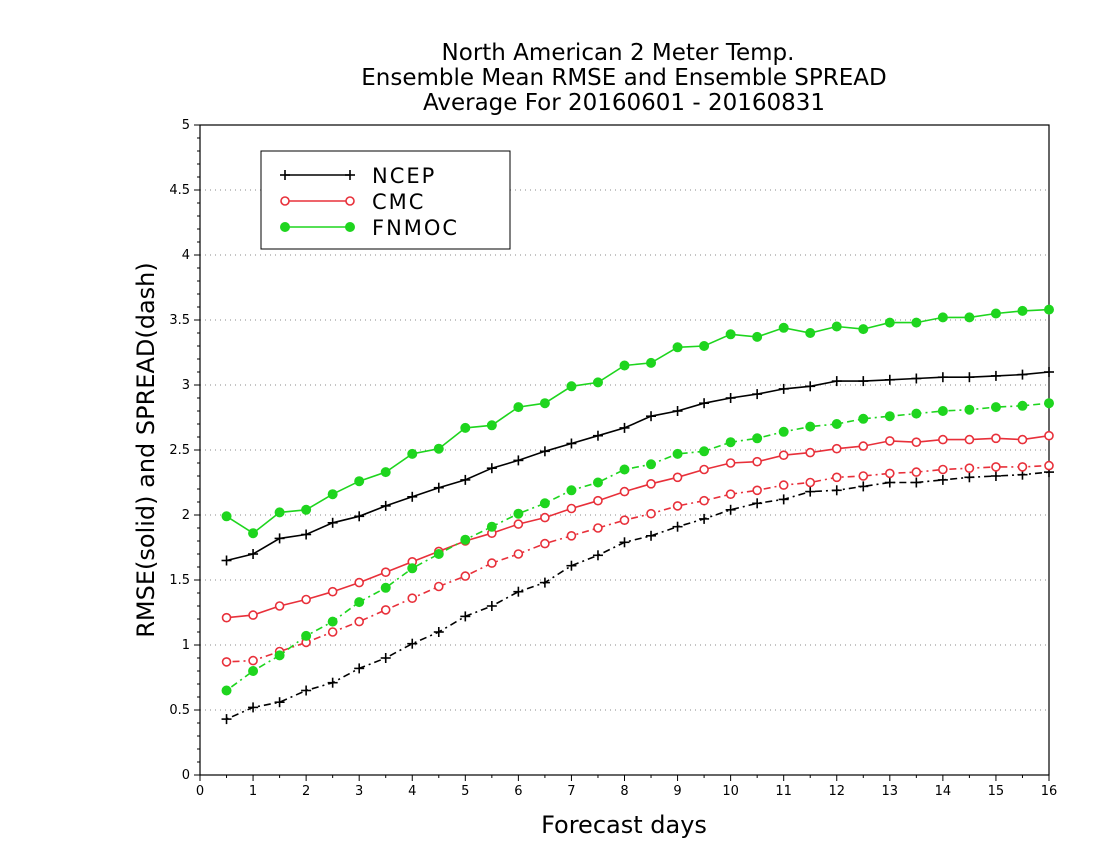  What do you see at coordinates (253, 791) in the screenshot?
I see `x-tick-label: 1` at bounding box center [253, 791].